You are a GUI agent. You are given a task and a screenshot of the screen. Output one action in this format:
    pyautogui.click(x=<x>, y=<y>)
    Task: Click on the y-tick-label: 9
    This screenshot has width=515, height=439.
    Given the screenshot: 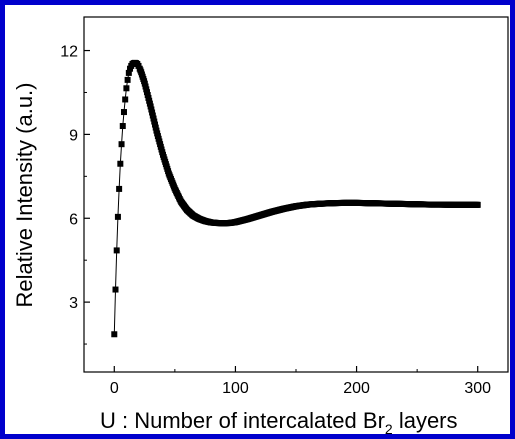 What is the action you would take?
    pyautogui.click(x=73, y=135)
    